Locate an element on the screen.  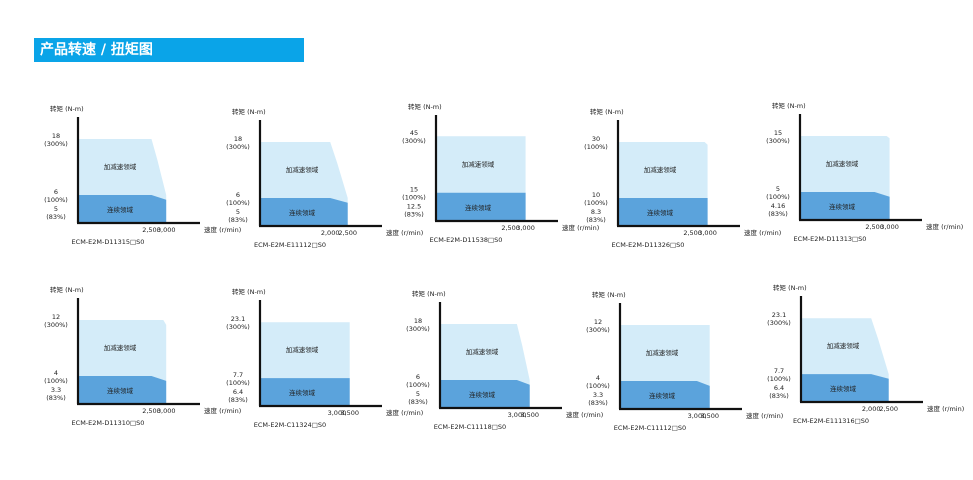
y-tick-label: 12 is located at coordinates (598, 322).